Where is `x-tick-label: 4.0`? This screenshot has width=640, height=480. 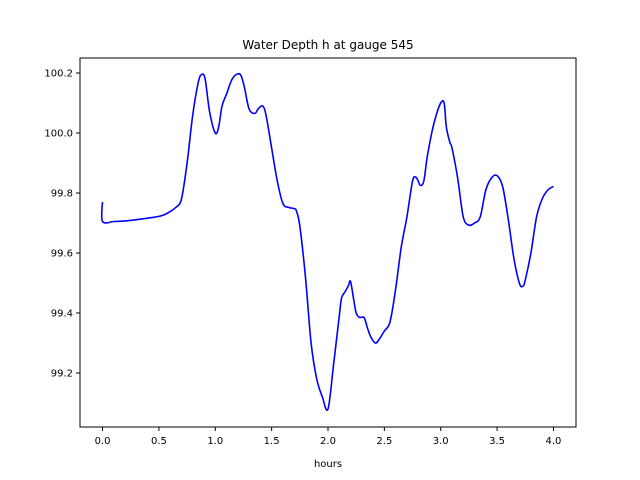 x-tick-label: 4.0 is located at coordinates (554, 441).